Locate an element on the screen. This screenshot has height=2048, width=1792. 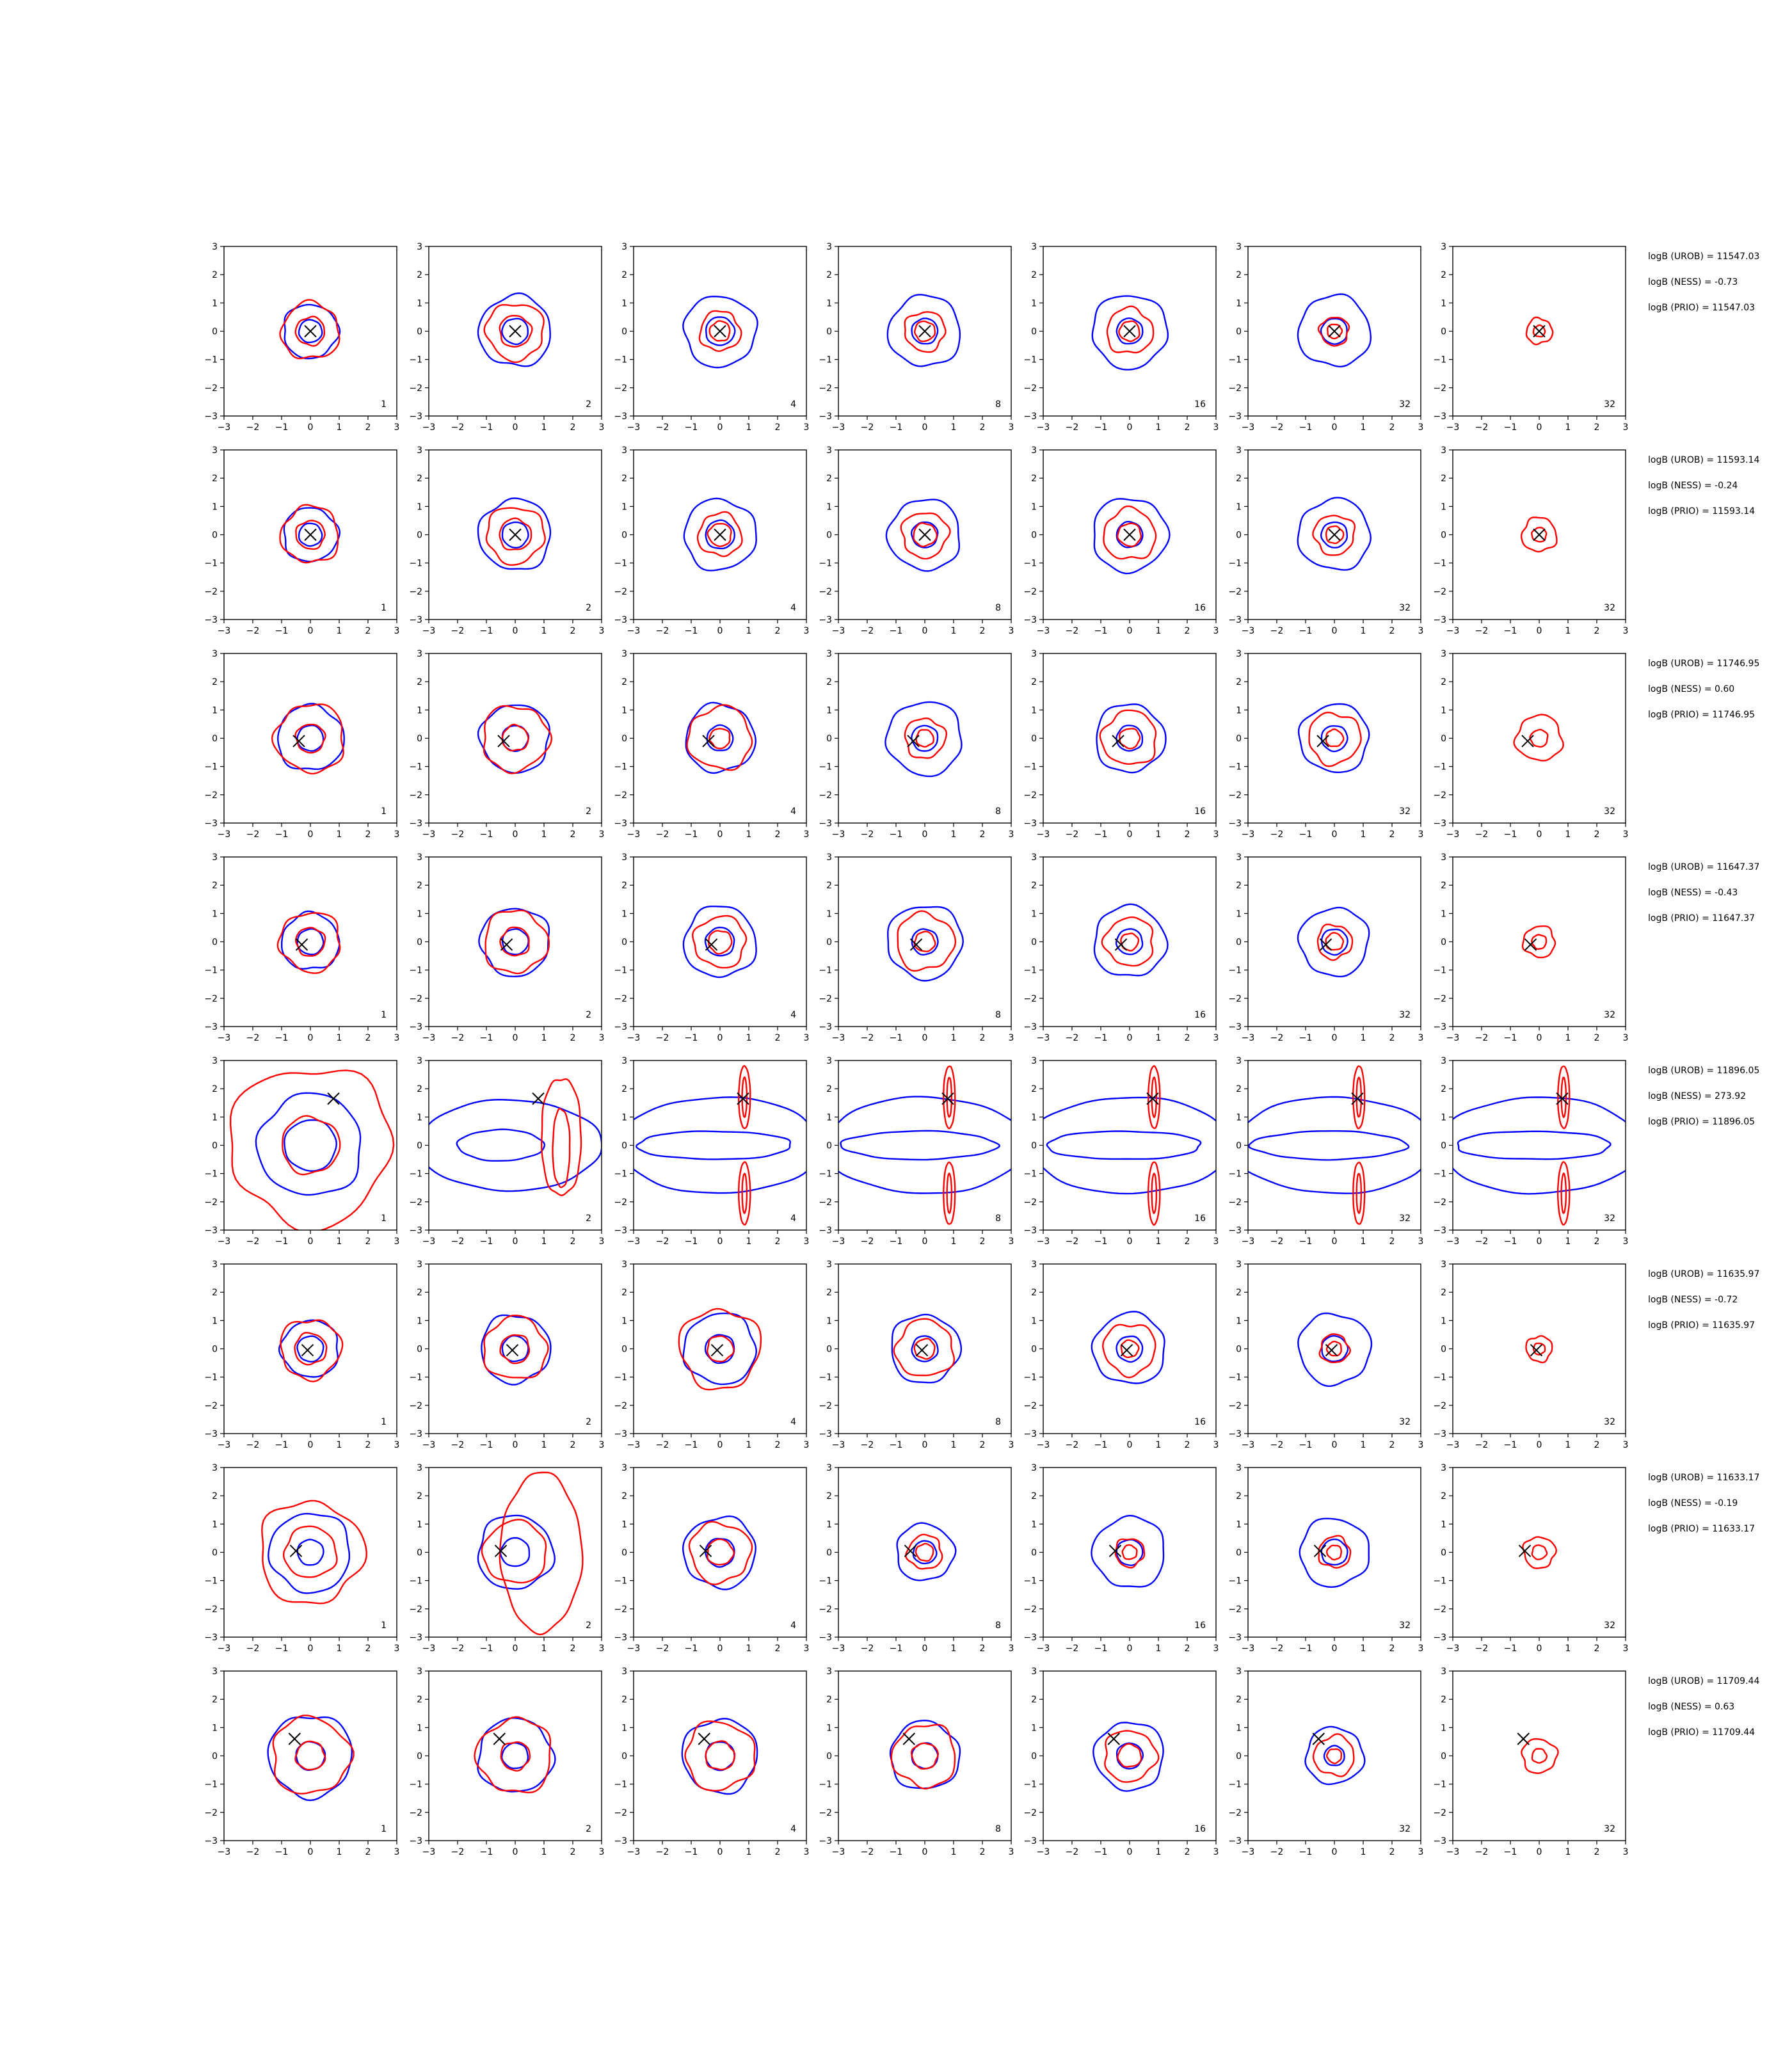
panel: −3−3 −2 −2 −1 −1 0 0 1 1 2 2 3 3 32 is located at coordinates (1530, 540).